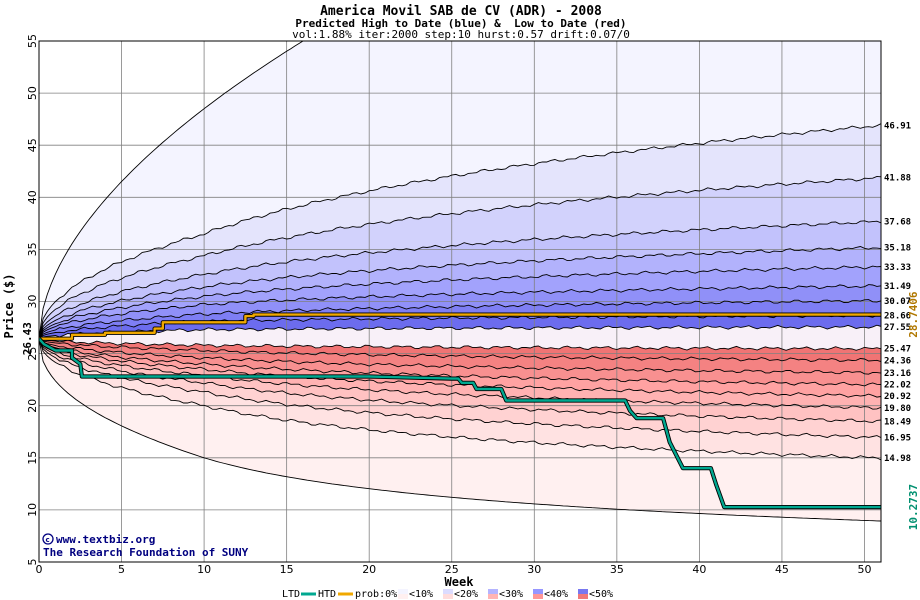 The image size is (920, 600). Describe the element at coordinates (204, 569) in the screenshot. I see `x-tick-10: 10` at that location.